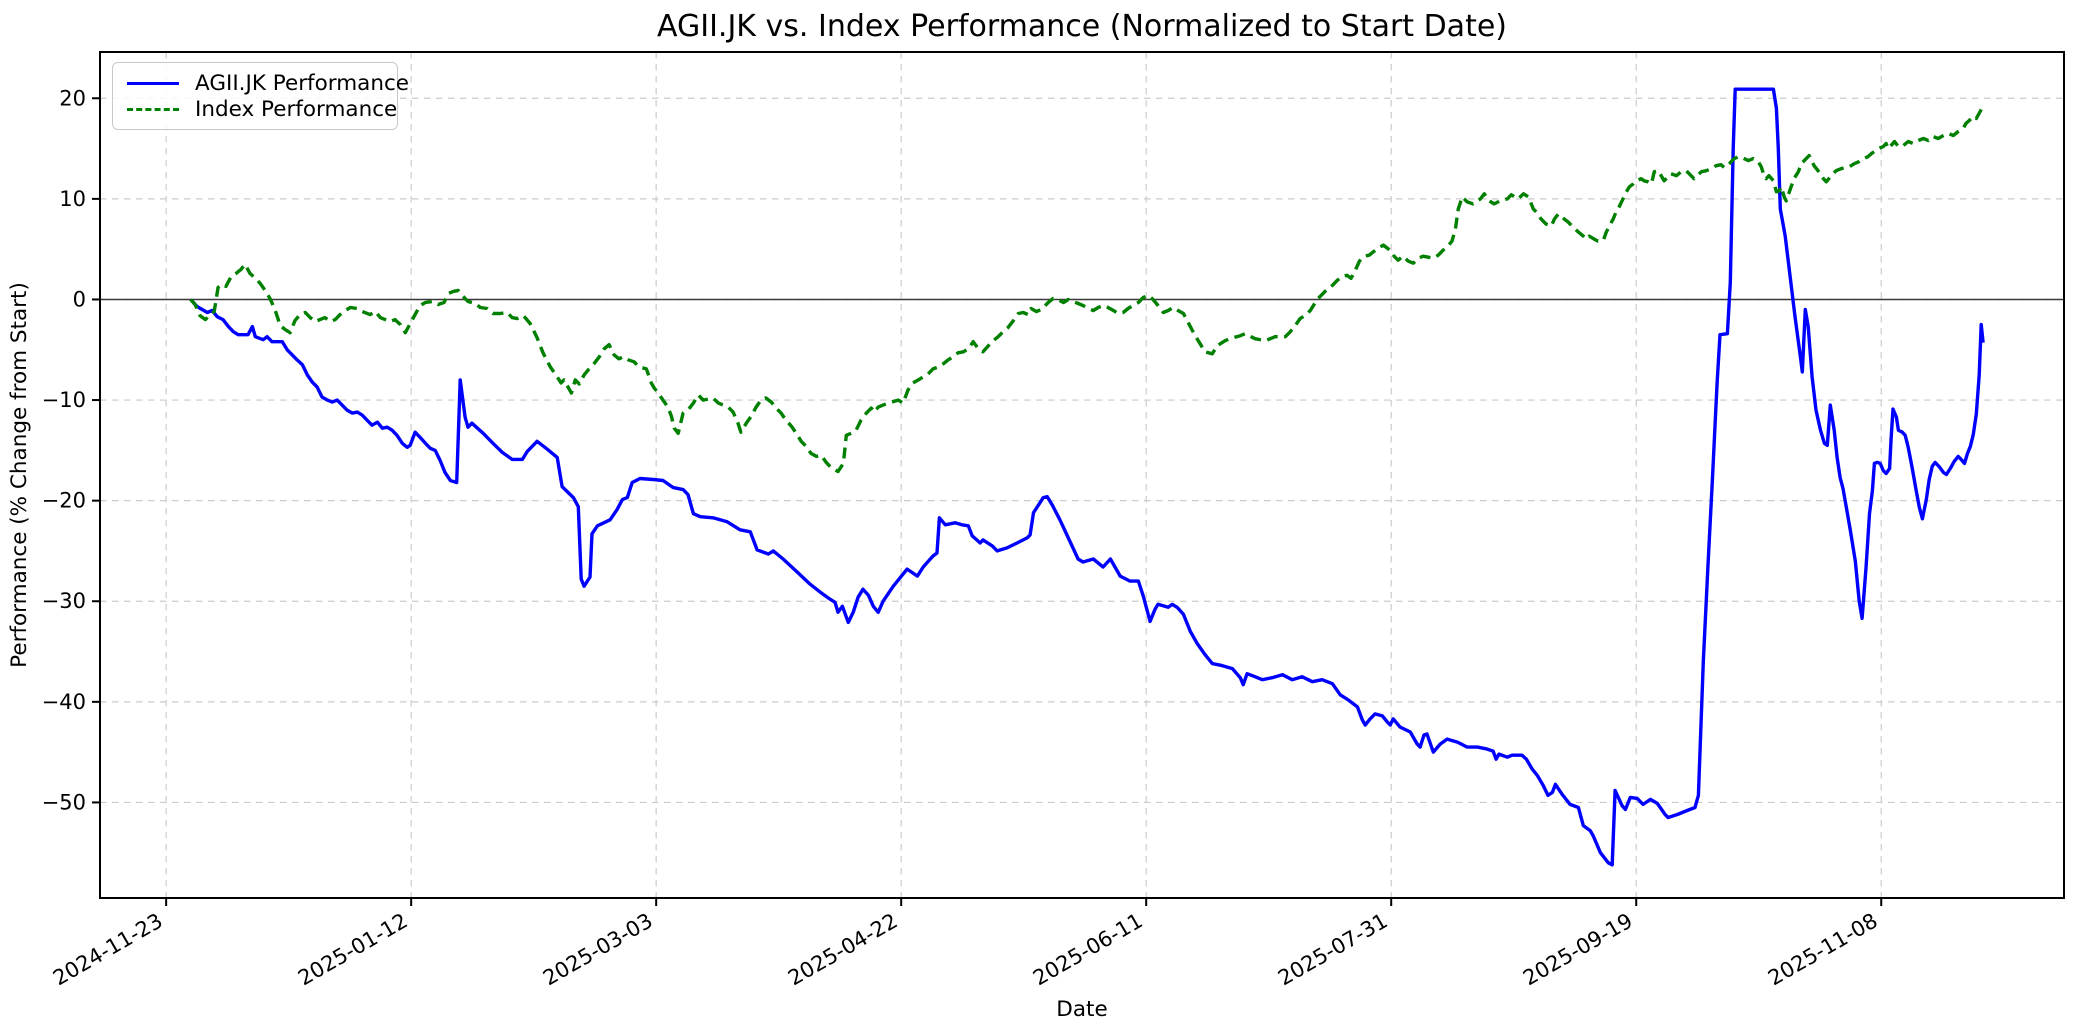 The height and width of the screenshot is (1035, 2084). What do you see at coordinates (1088, 950) in the screenshot?
I see `x-tick-label: 2025-06-11` at bounding box center [1088, 950].